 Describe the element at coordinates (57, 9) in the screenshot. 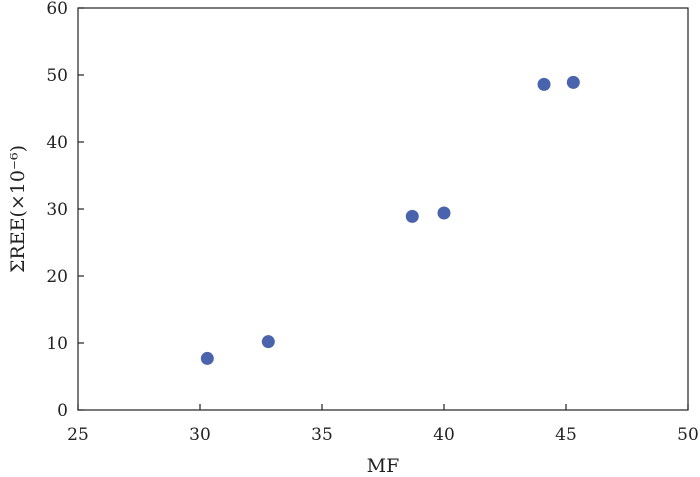

I see `y-tick-label: 60` at that location.